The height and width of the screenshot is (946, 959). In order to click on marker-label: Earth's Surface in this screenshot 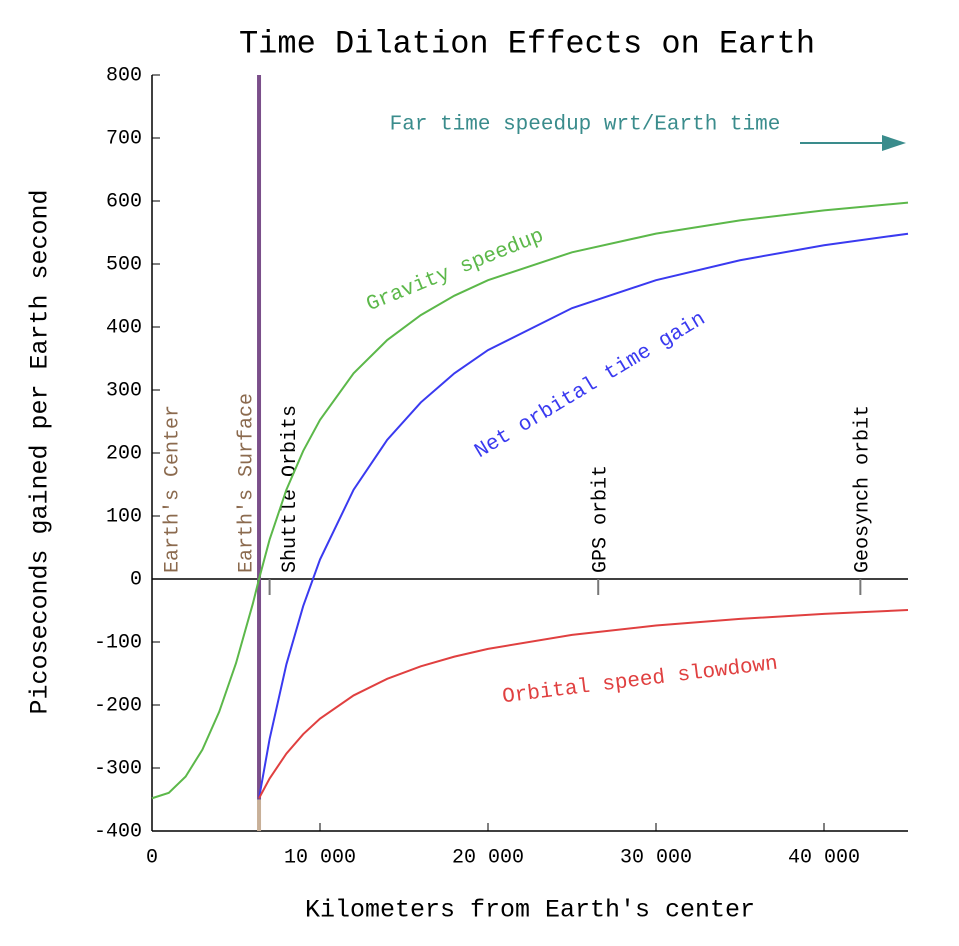, I will do `click(246, 483)`.